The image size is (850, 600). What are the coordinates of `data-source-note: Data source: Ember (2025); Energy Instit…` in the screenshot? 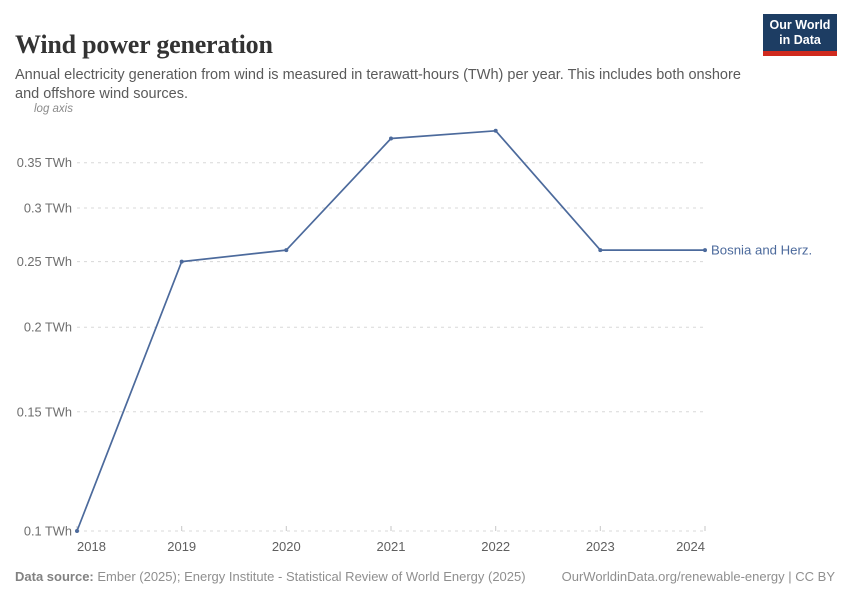 It's located at (270, 576).